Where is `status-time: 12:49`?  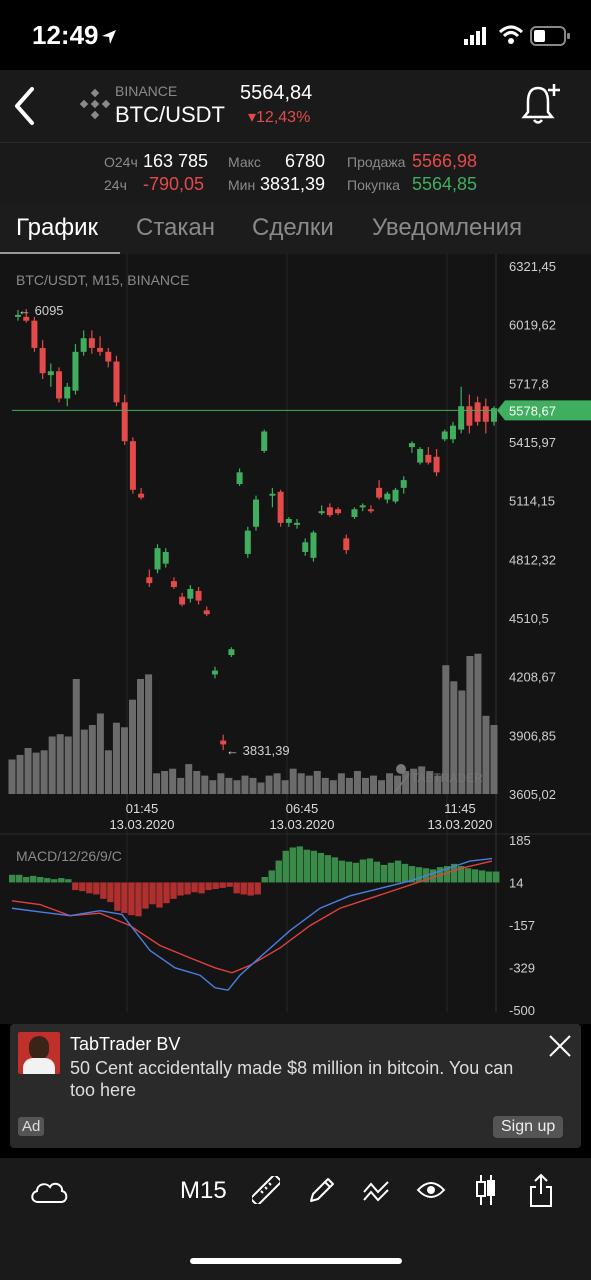 status-time: 12:49 is located at coordinates (65, 35).